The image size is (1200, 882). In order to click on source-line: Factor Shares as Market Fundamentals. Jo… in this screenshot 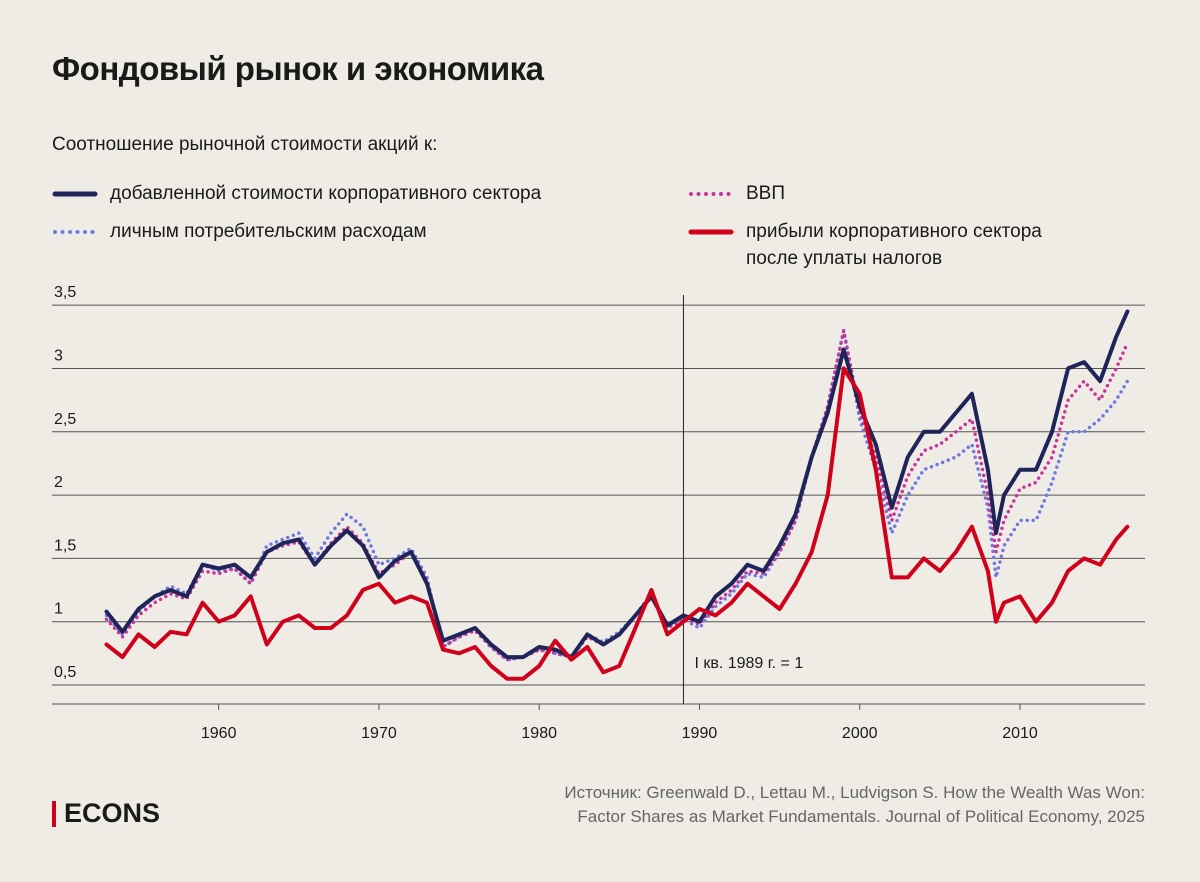, I will do `click(861, 816)`.